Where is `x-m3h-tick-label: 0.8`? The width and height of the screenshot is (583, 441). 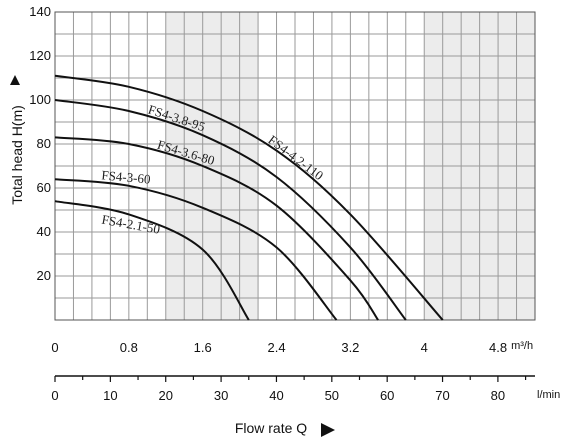
x-m3h-tick-label: 0.8 is located at coordinates (129, 347).